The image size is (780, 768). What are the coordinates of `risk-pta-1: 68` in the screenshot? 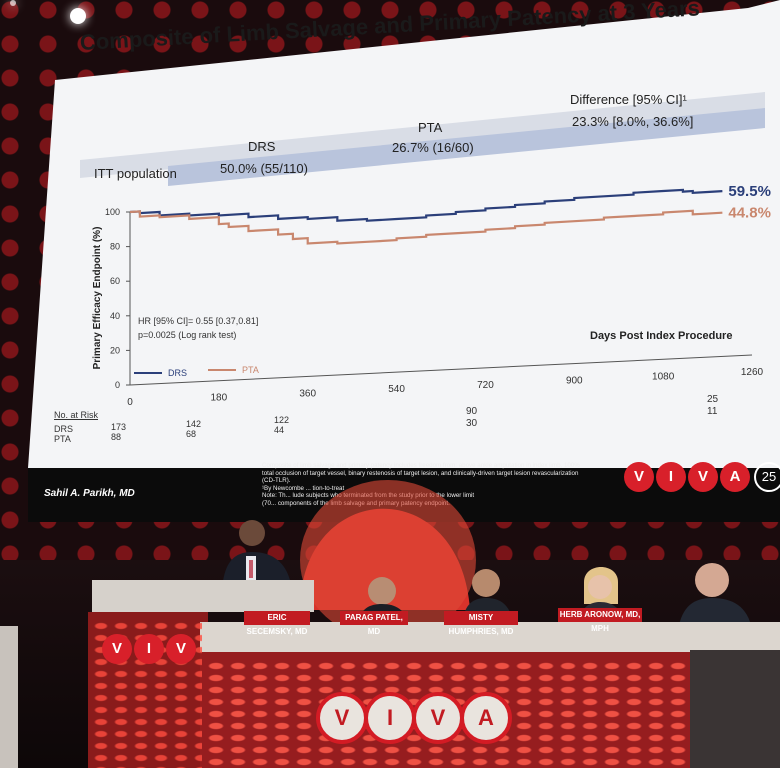 It's located at (191, 434).